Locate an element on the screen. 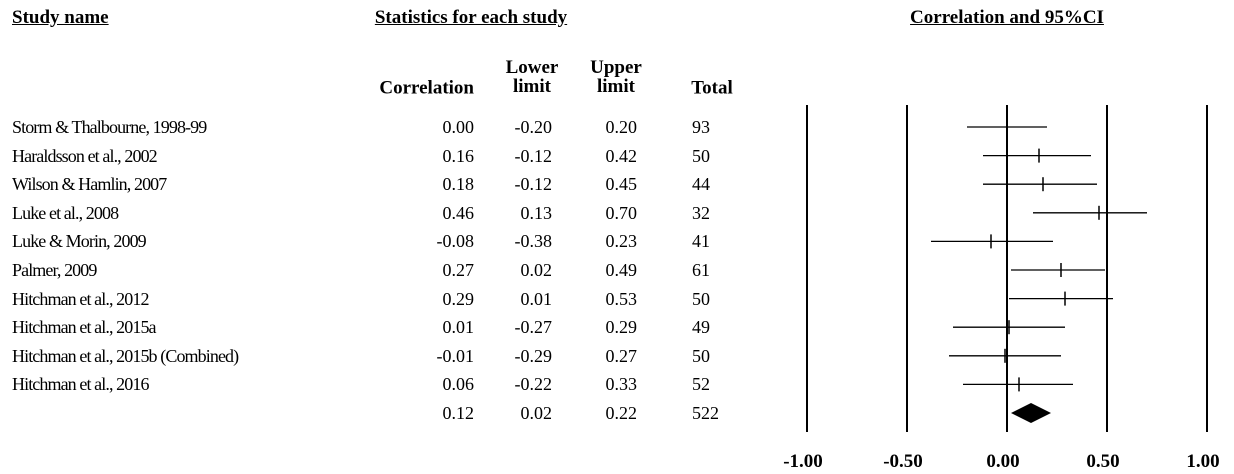 This screenshot has width=1234, height=474. study-name: Storm & Thalbourne, 1998-99 is located at coordinates (109, 127).